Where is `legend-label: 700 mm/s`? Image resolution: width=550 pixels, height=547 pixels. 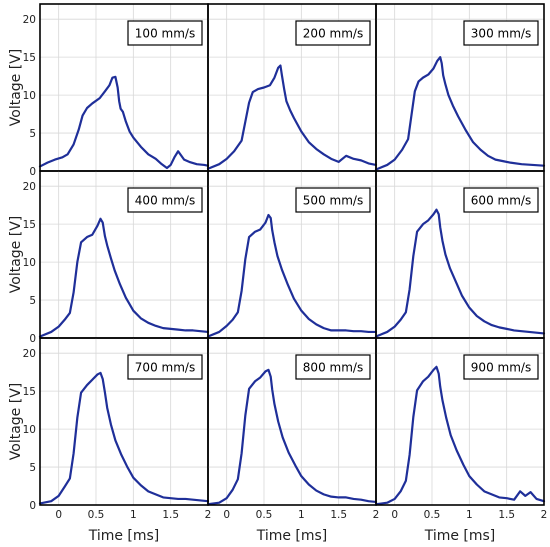
legend-label: 700 mm/s is located at coordinates (165, 368).